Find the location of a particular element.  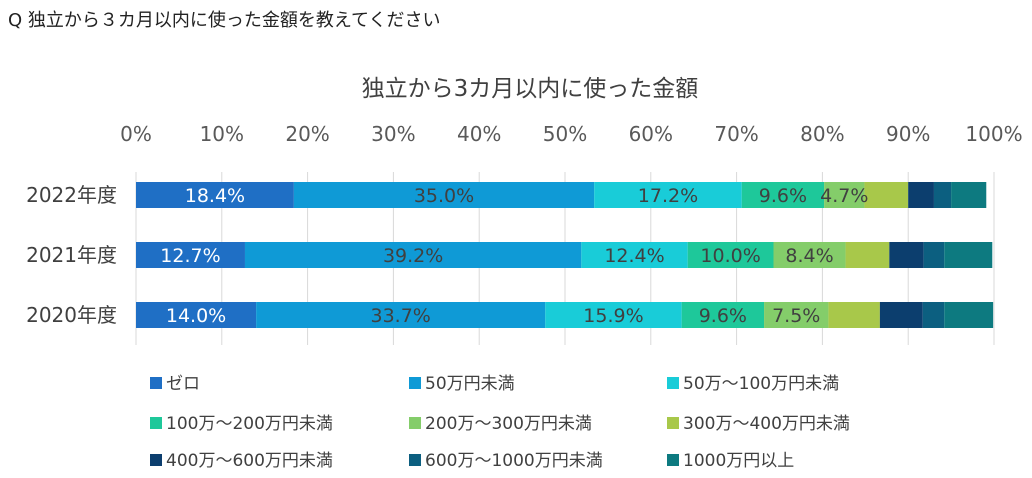

category-label: 2021年度 is located at coordinates (71, 255).